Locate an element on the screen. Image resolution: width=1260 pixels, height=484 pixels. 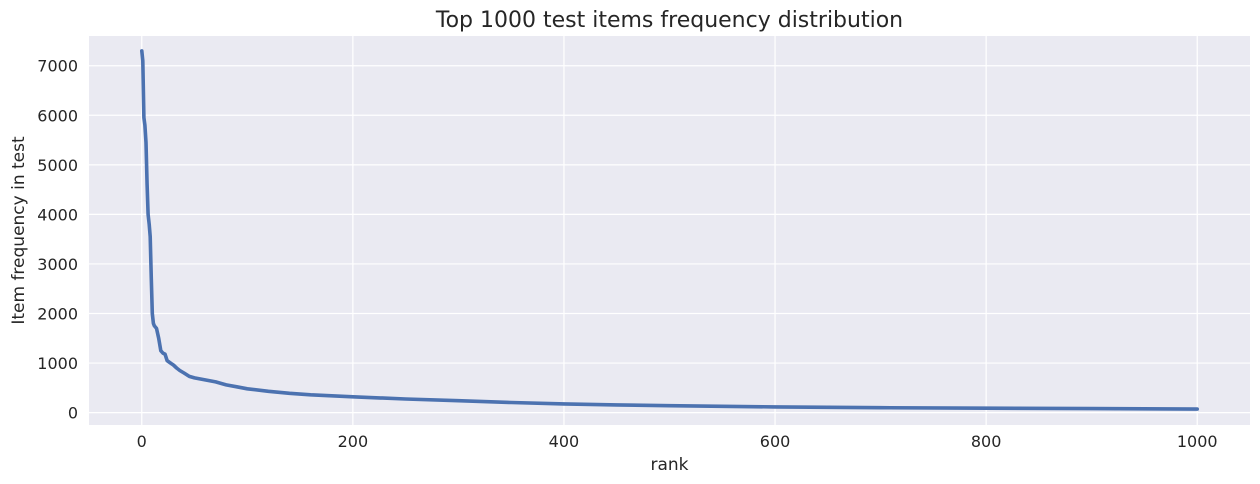
y-axis-label: Item frequency in test is located at coordinates (19, 230).